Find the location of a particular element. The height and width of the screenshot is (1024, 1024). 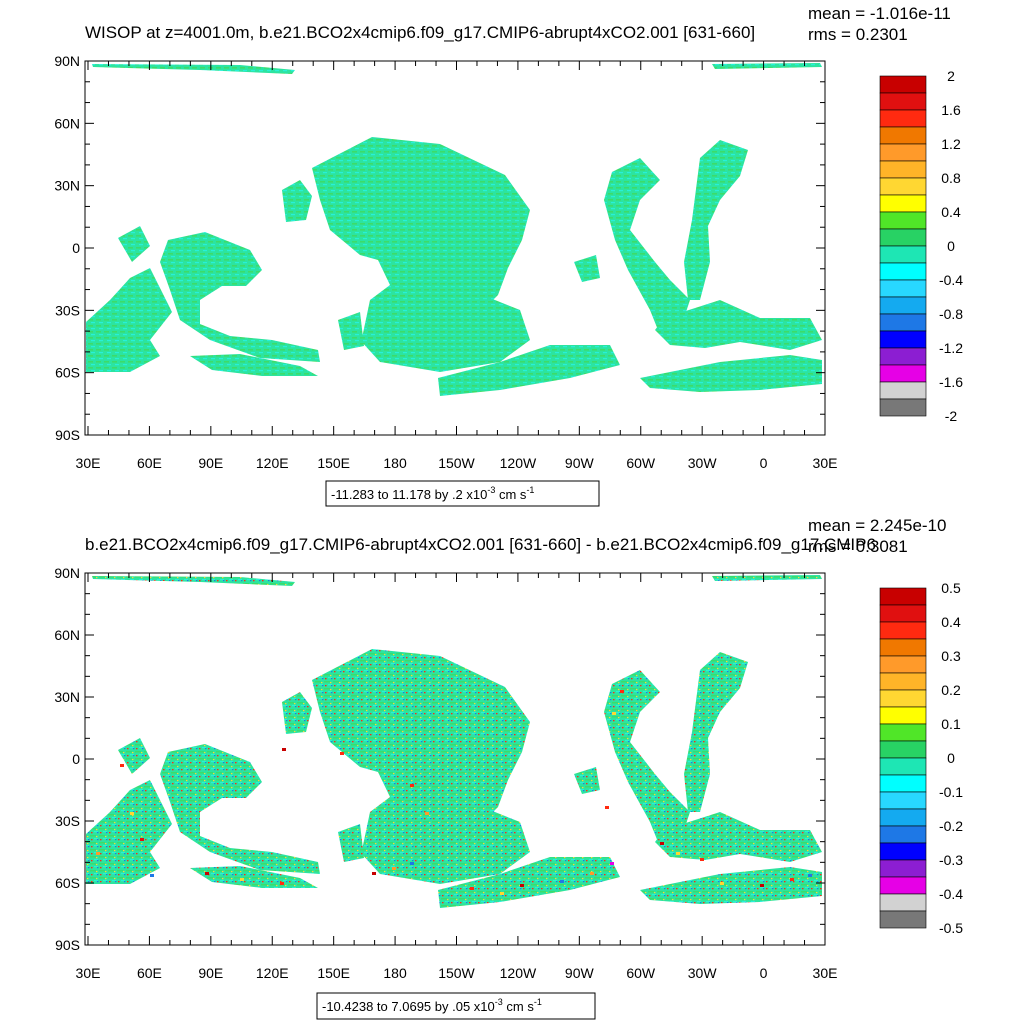

y-tick-label: 30N is located at coordinates (67, 186).